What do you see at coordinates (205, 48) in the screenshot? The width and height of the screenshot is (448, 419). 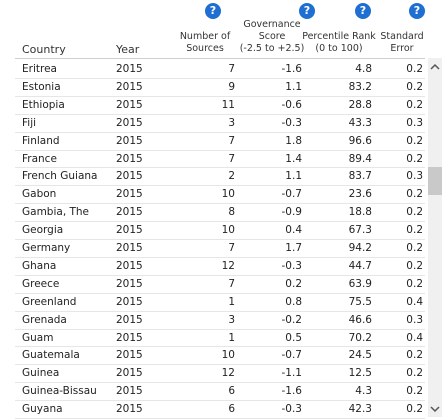 I see `column-header: Sources` at bounding box center [205, 48].